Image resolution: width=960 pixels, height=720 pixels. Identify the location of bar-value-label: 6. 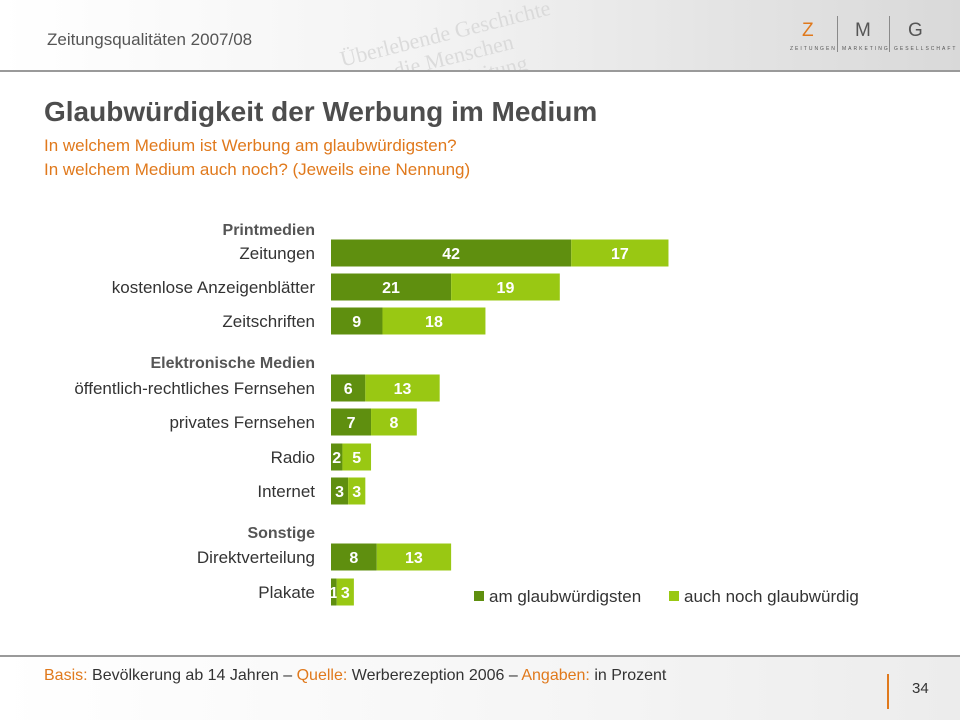
(348, 389).